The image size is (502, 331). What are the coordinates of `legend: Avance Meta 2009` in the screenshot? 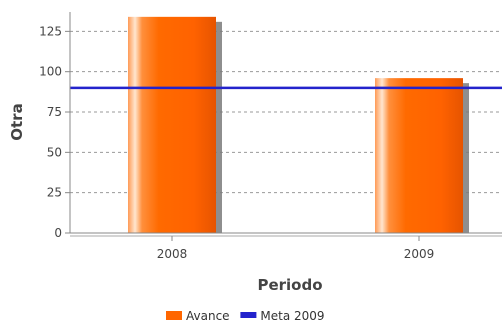 It's located at (245, 316).